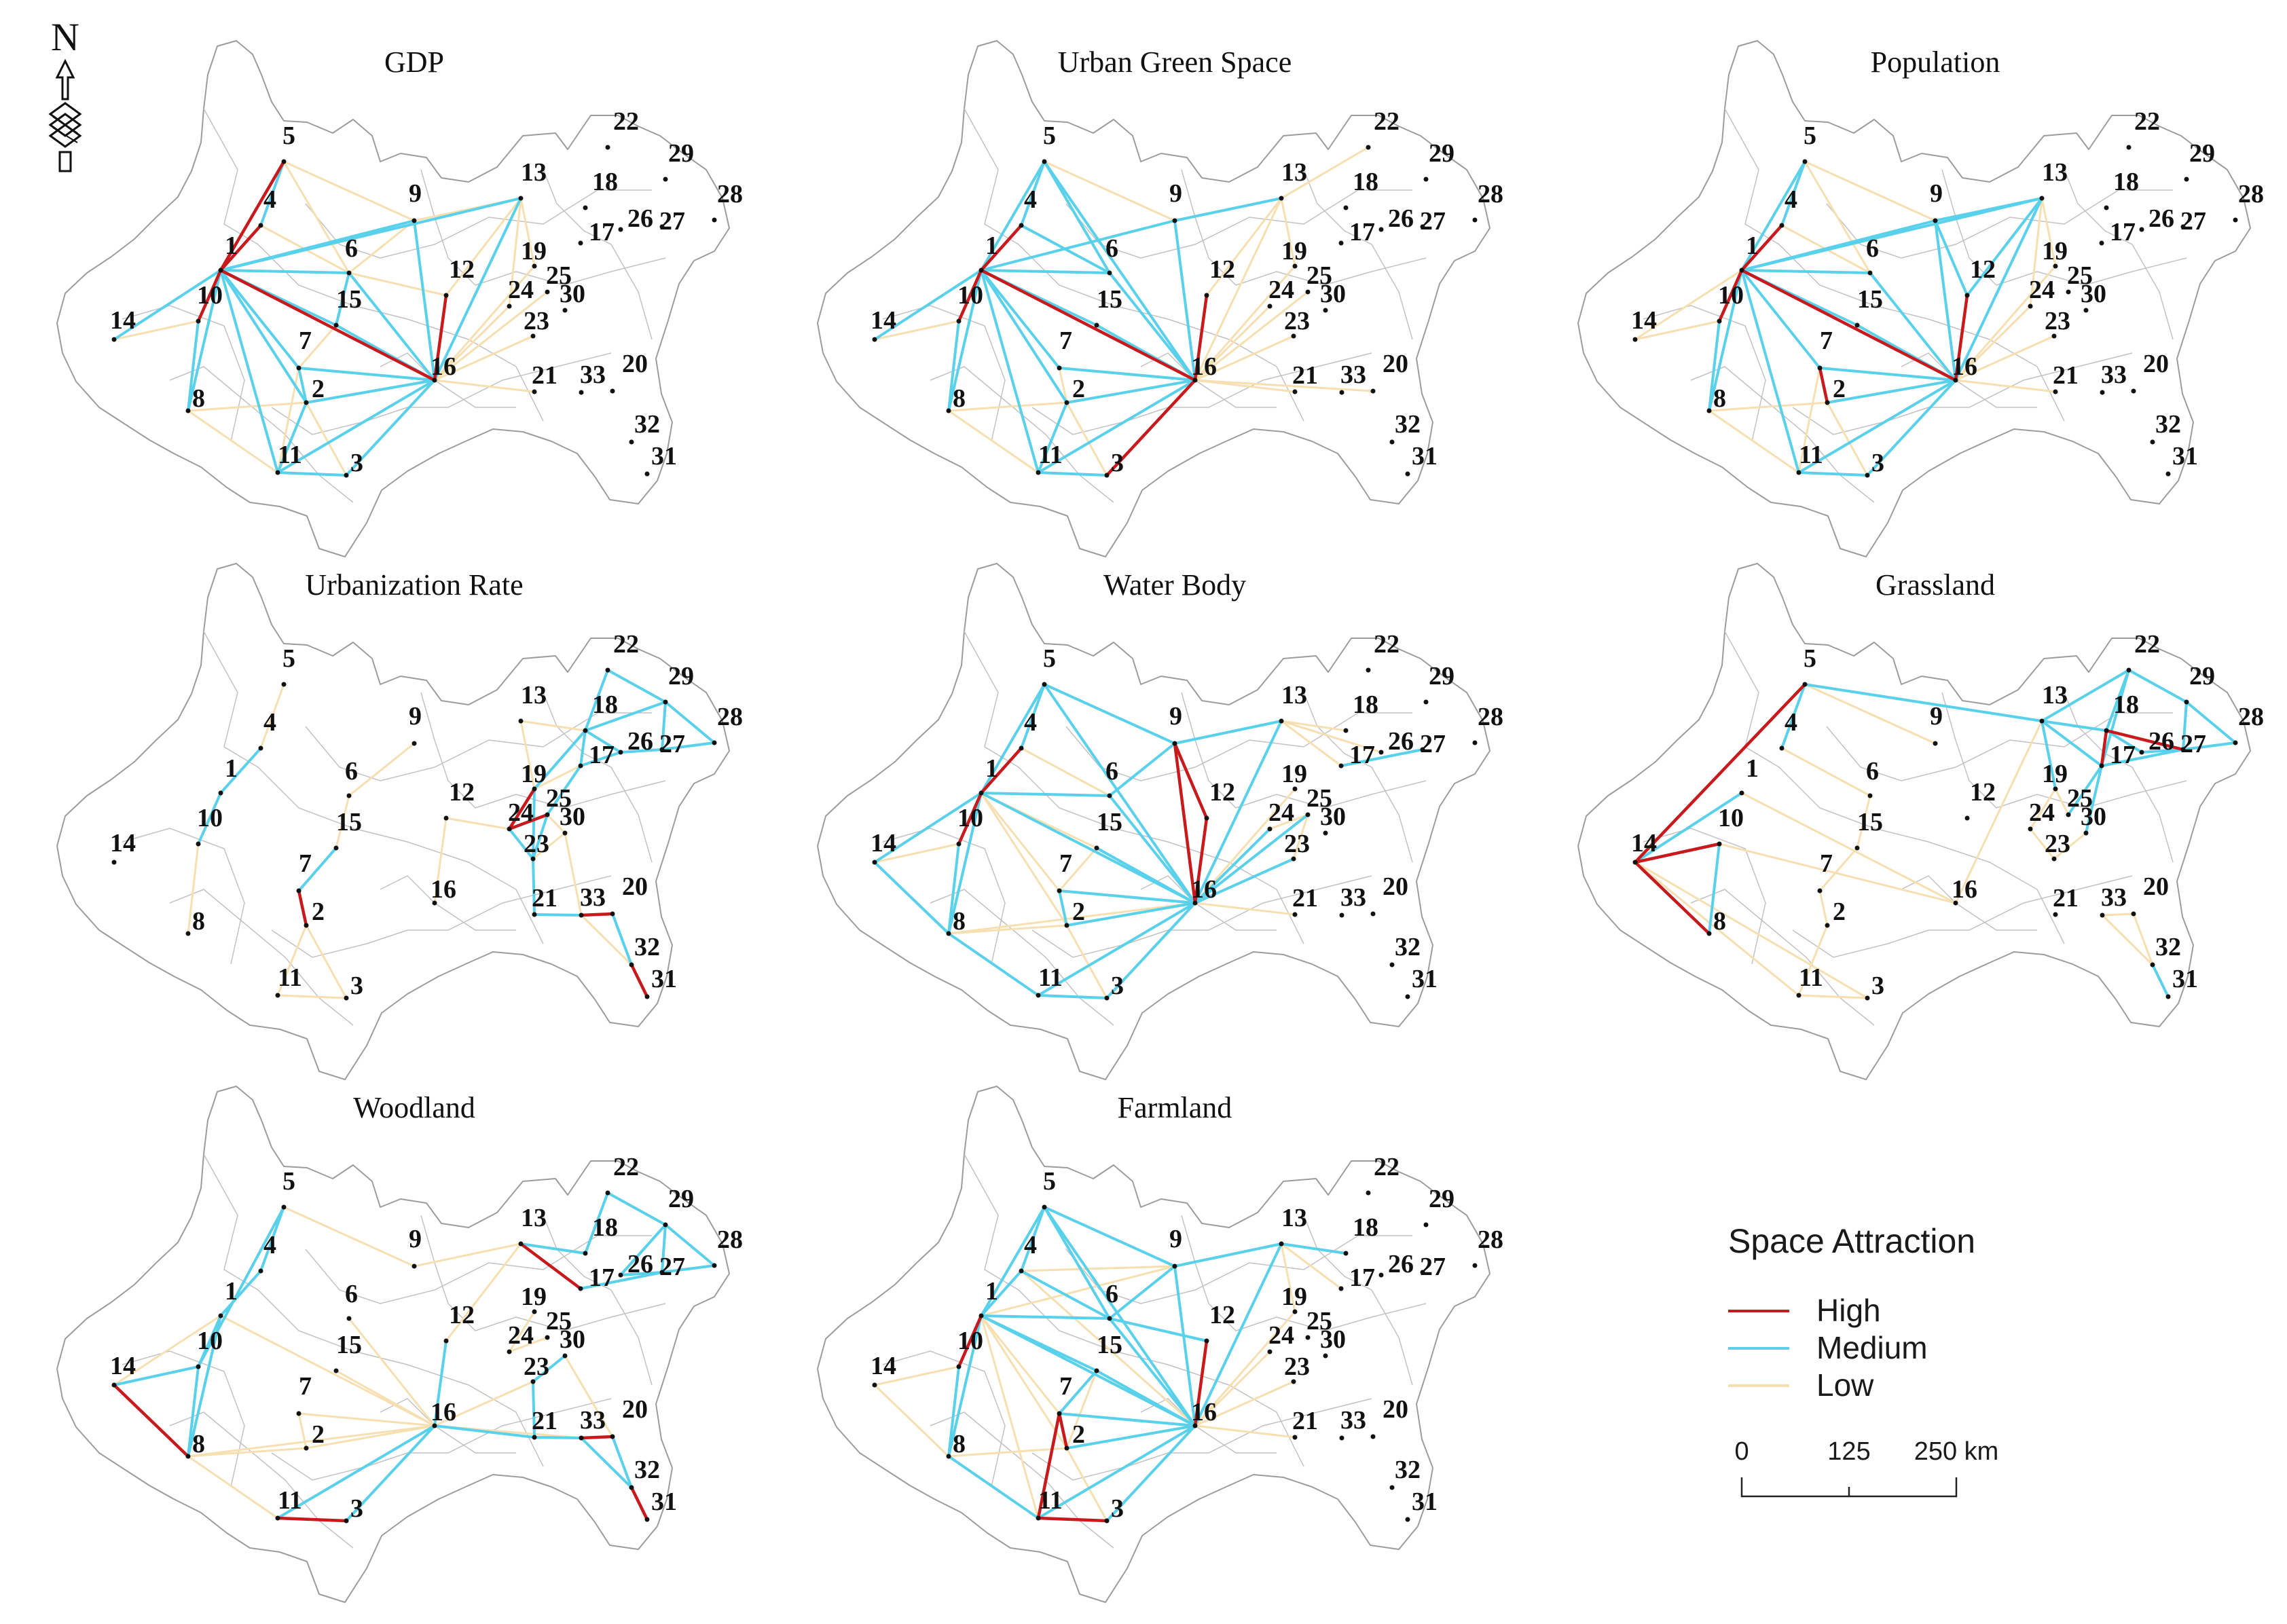  Describe the element at coordinates (1752, 769) in the screenshot. I see `node-label: 1` at that location.